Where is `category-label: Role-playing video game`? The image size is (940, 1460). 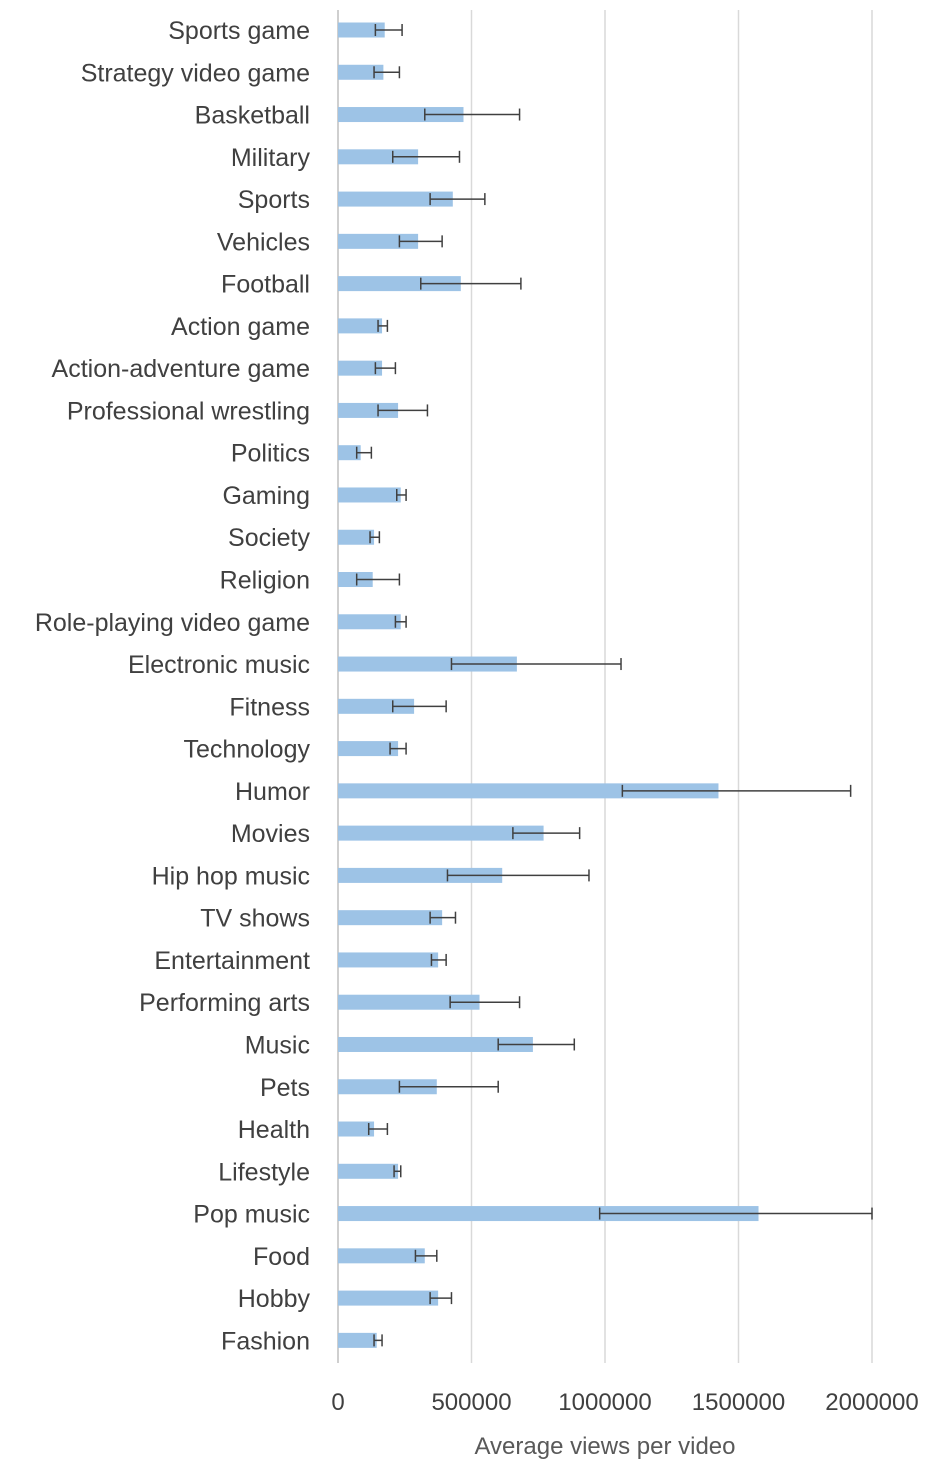
category-label: Role-playing video game is located at coordinates (172, 623).